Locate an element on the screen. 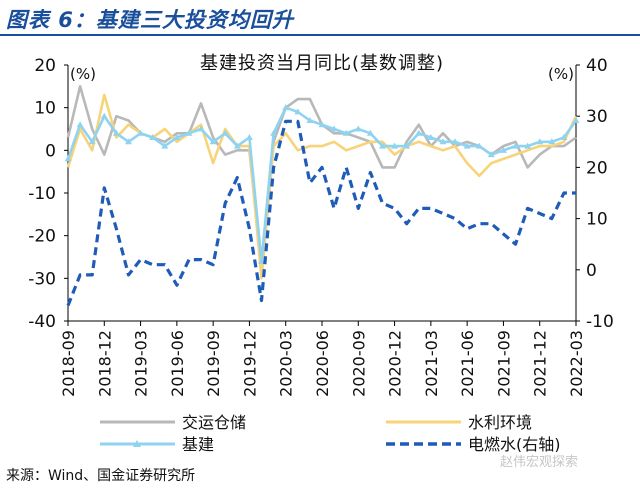  left-tick-label: -10 is located at coordinates (42, 194).